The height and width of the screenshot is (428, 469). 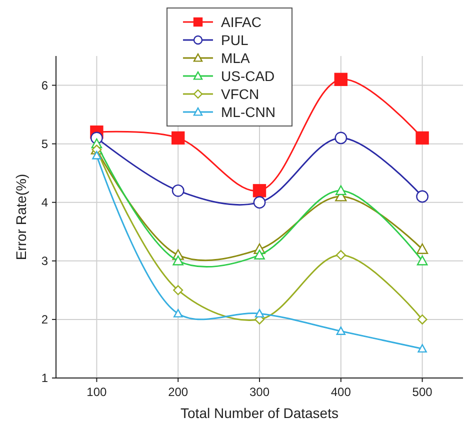 What do you see at coordinates (259, 392) in the screenshot?
I see `x-tick-label: 300` at bounding box center [259, 392].